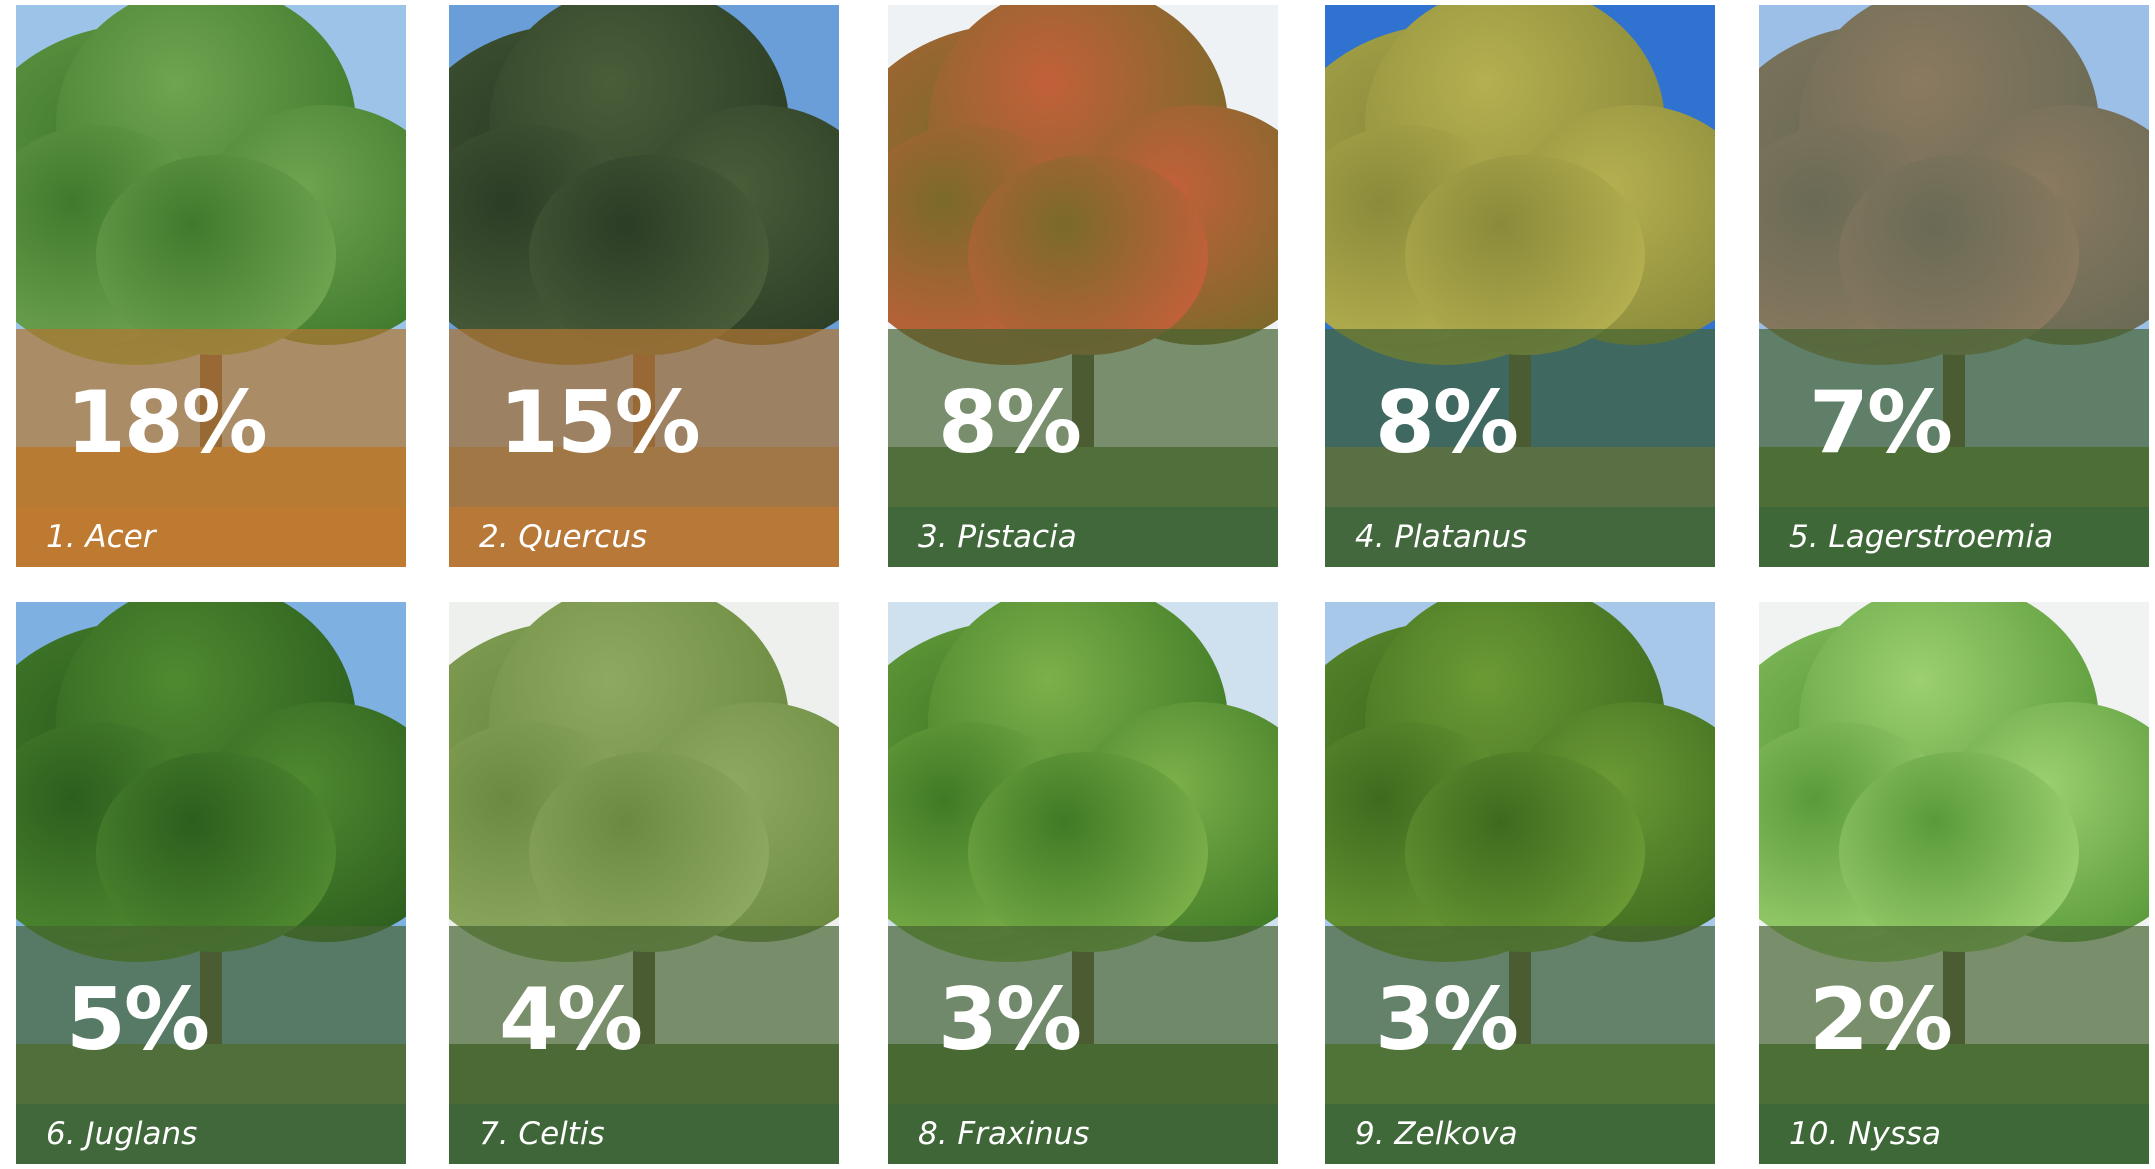 The width and height of the screenshot is (2155, 1169). Describe the element at coordinates (138, 1020) in the screenshot. I see `percent: 5%` at that location.